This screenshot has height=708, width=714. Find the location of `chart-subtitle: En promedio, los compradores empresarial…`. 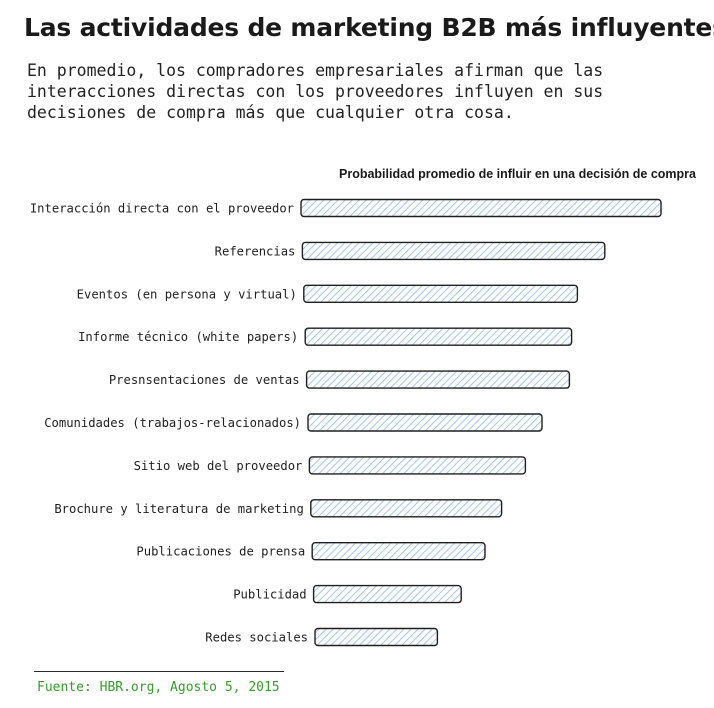

chart-subtitle: En promedio, los compradores empresarial… is located at coordinates (315, 91).